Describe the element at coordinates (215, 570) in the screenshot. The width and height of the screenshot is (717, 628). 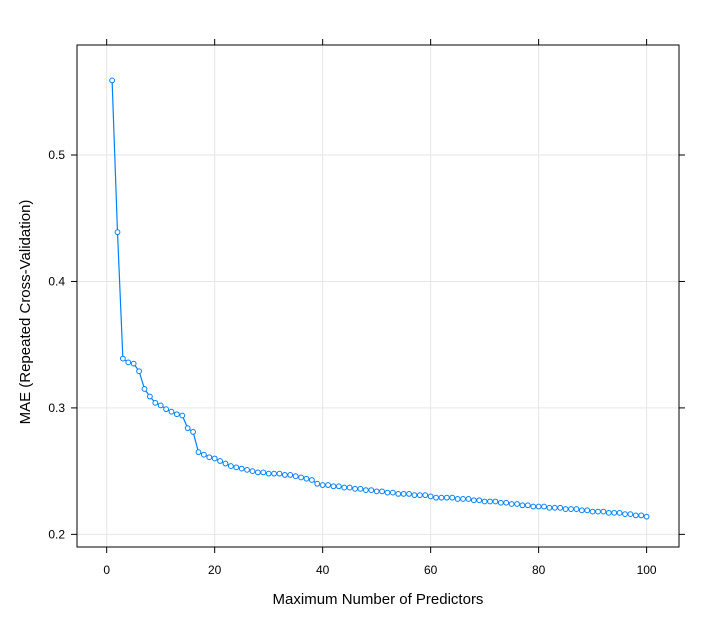
I see `x-tick-label: 20` at that location.